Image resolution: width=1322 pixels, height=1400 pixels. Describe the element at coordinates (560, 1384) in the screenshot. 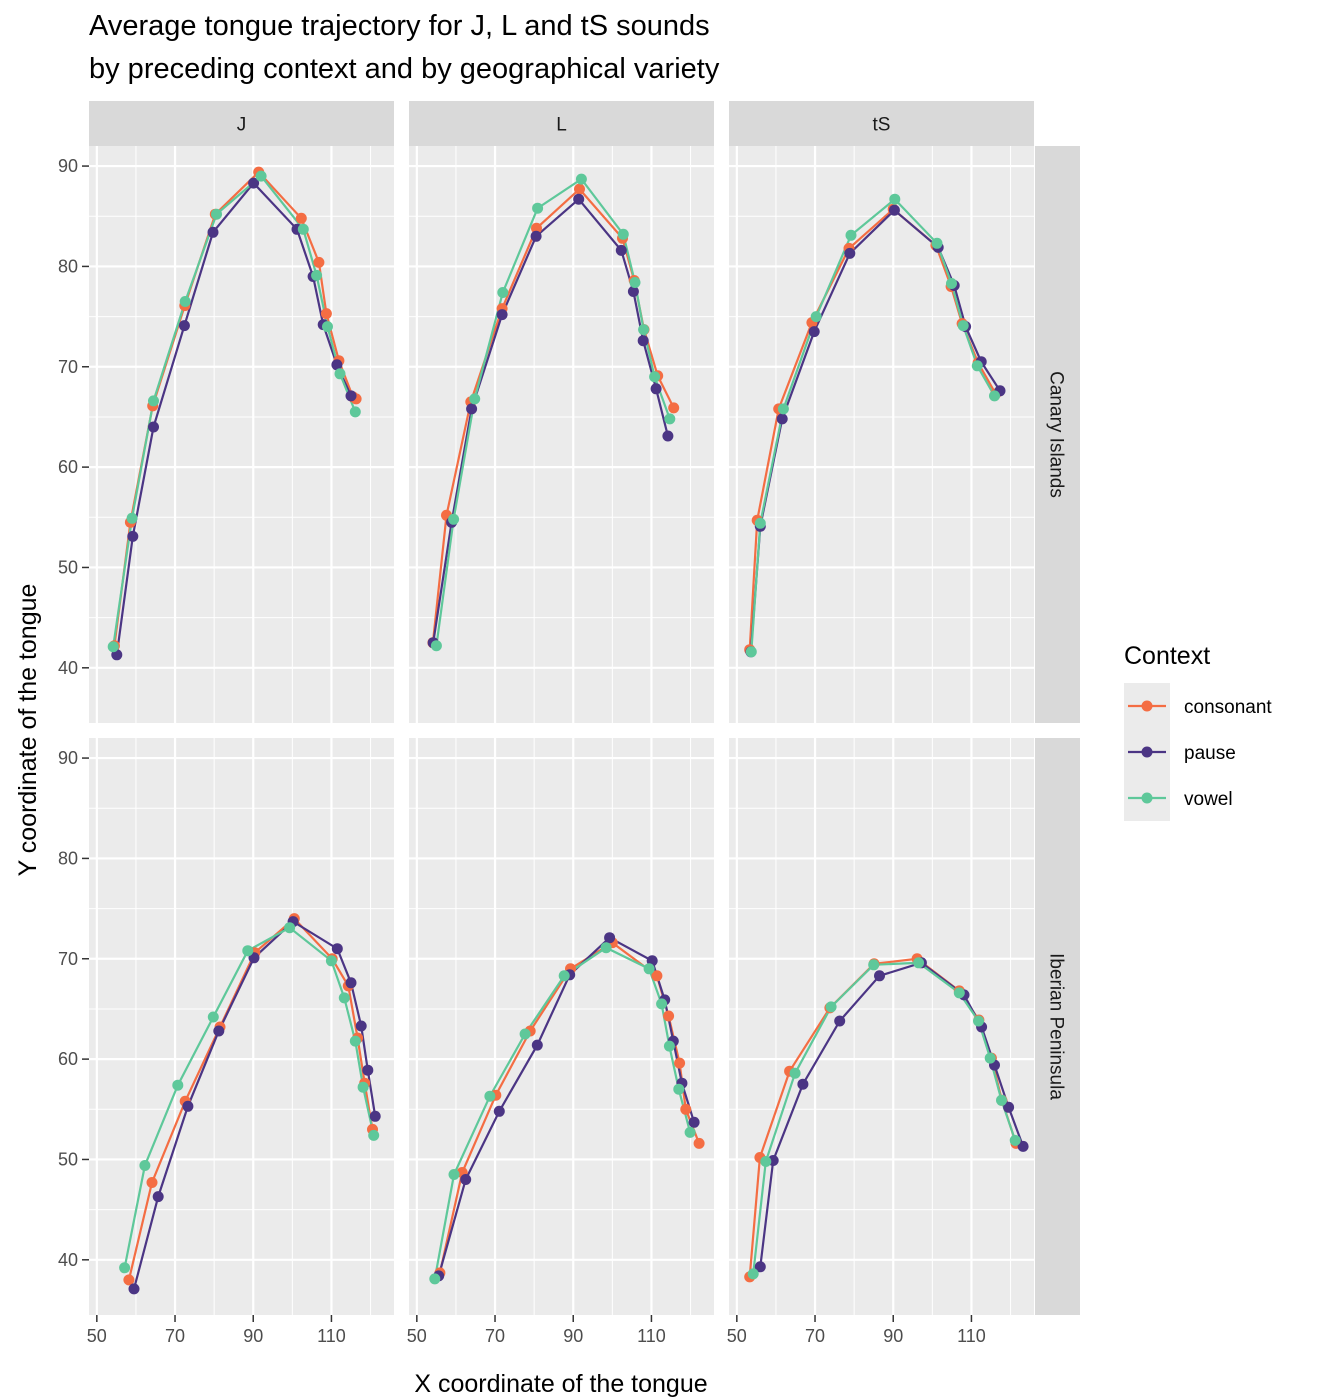

I see `x-axis-title: X coordinate of the tongue` at that location.